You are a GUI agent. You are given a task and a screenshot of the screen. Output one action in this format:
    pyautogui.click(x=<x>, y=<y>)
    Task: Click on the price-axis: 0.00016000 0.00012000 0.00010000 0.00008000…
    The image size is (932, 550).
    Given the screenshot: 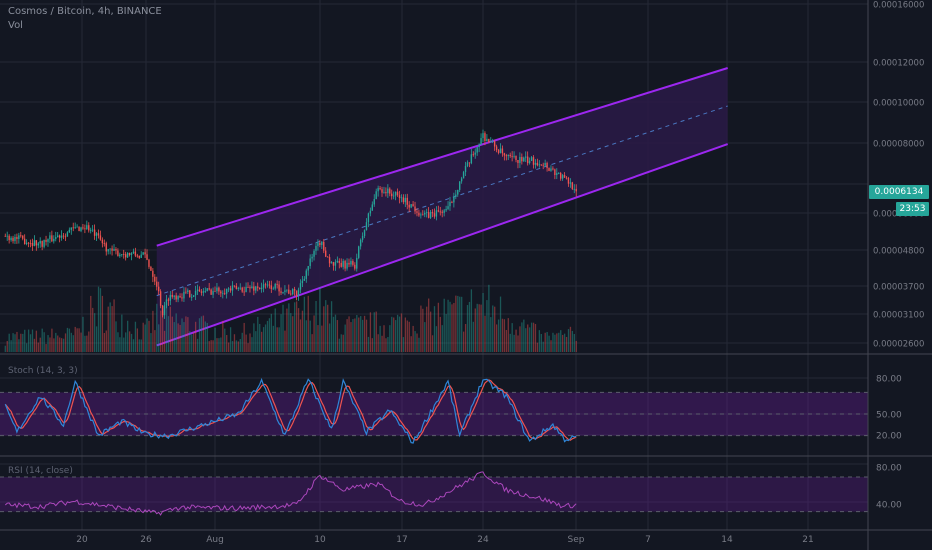 What is the action you would take?
    pyautogui.click(x=898, y=256)
    